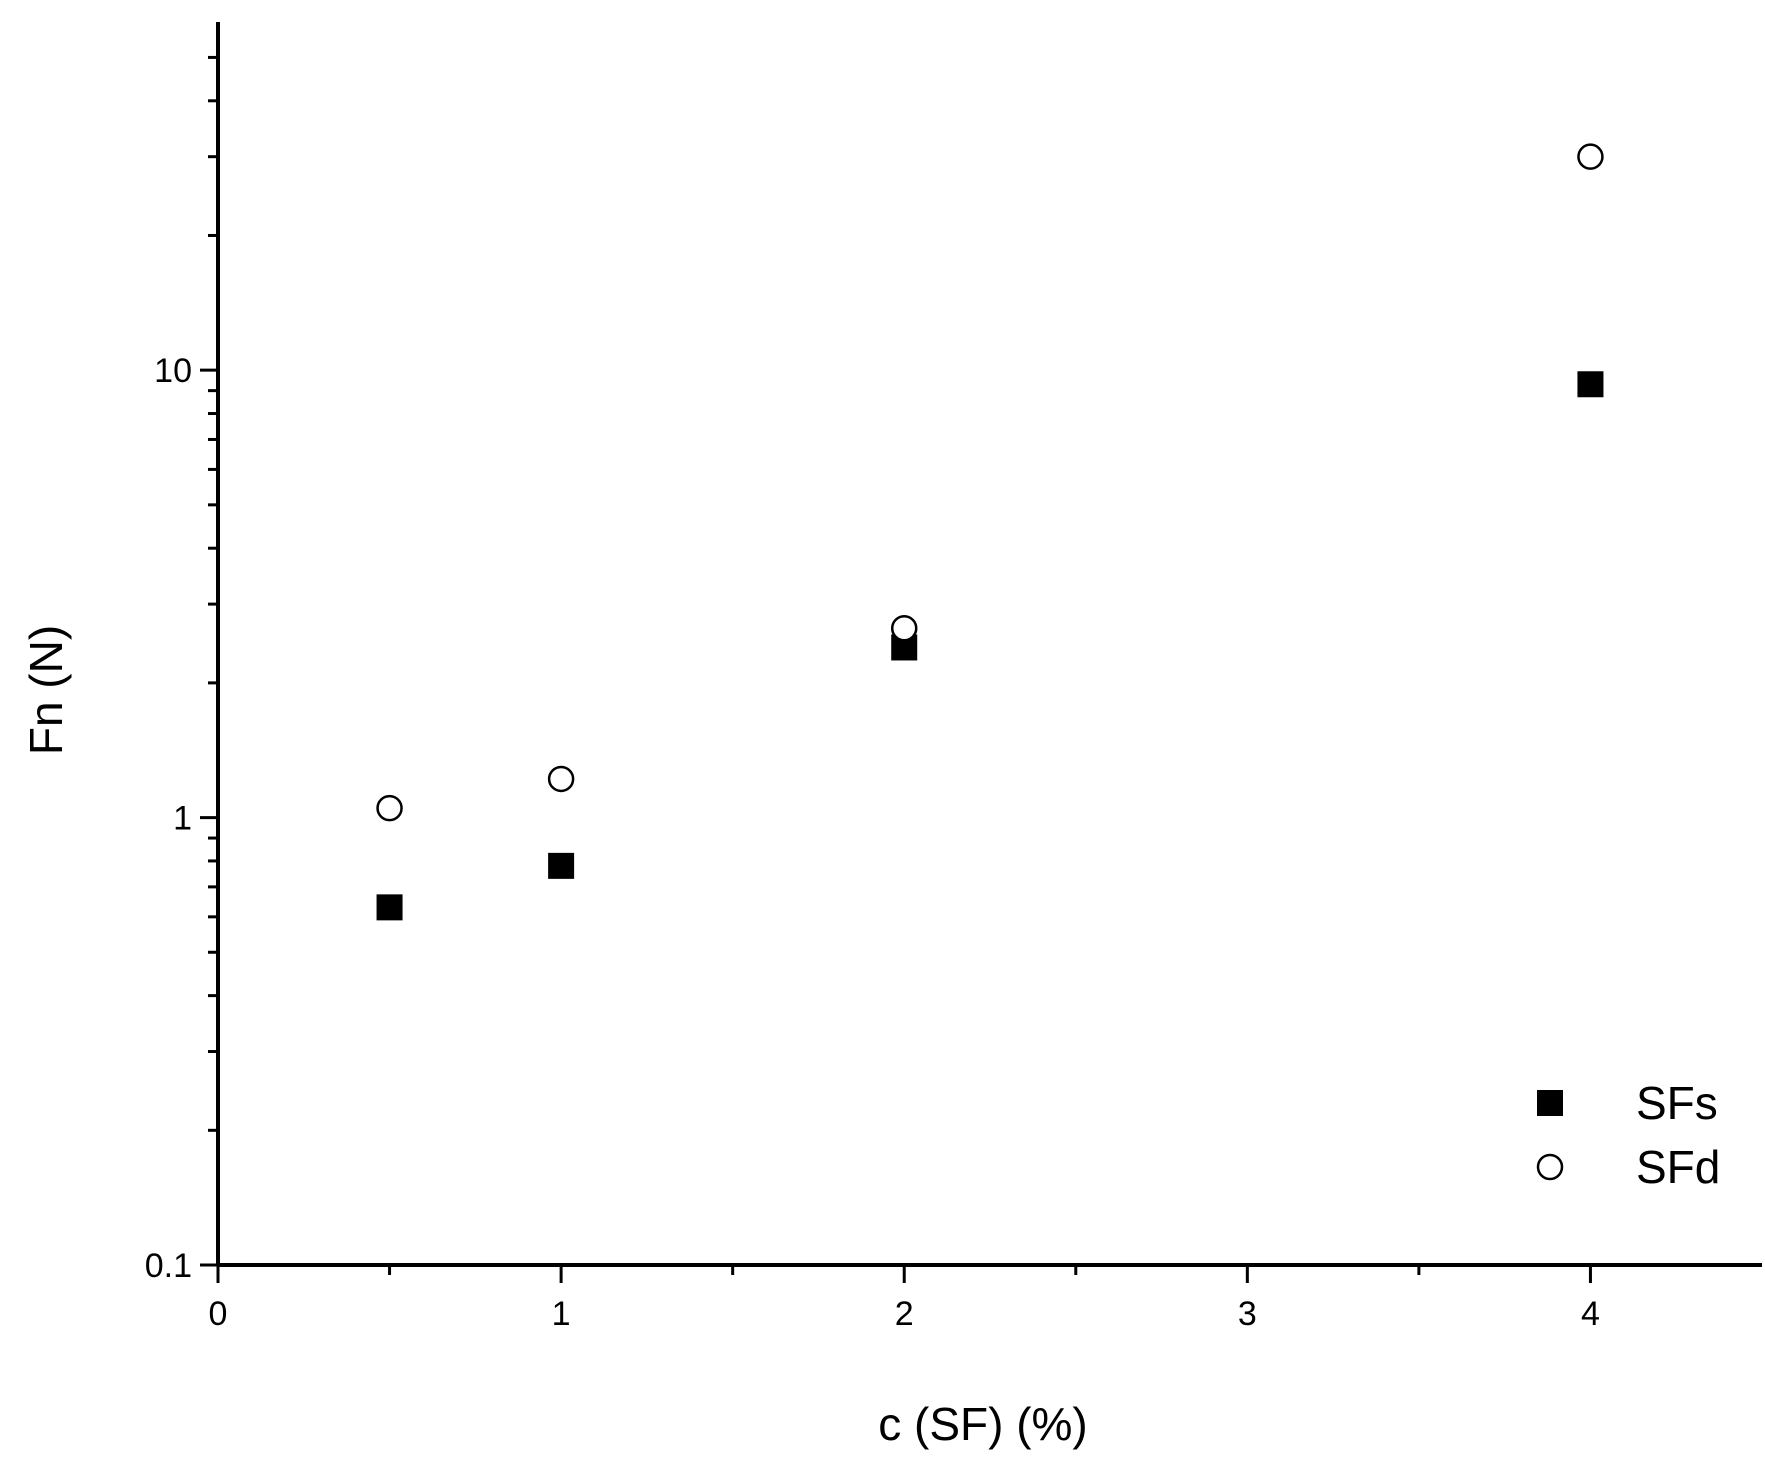 This screenshot has width=1765, height=1457. Describe the element at coordinates (1550, 1103) in the screenshot. I see `legend-marker-sfs` at that location.